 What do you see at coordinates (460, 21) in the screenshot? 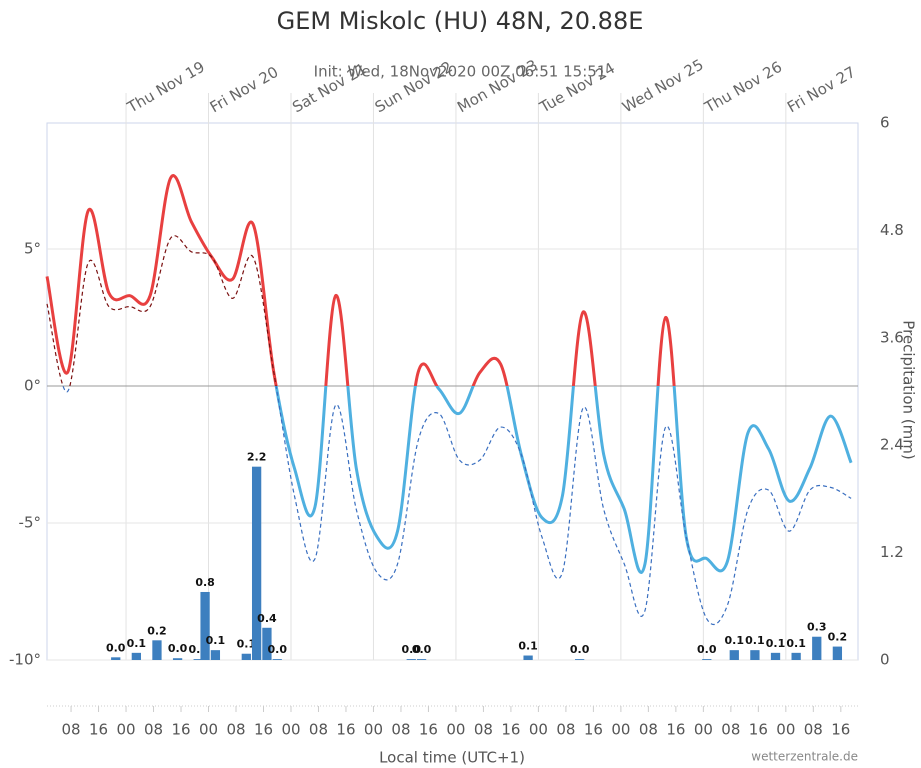
I see `chart-title: GEM Miskolc (HU) 48N, 20.88E` at bounding box center [460, 21].